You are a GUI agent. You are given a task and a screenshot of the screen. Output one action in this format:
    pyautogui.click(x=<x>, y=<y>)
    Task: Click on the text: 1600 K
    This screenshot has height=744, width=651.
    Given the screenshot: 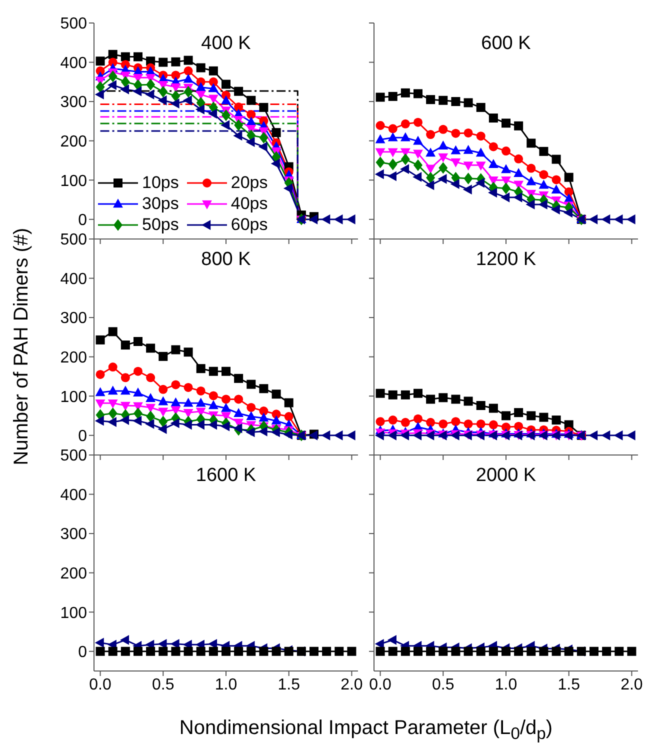 What is the action you would take?
    pyautogui.click(x=226, y=476)
    